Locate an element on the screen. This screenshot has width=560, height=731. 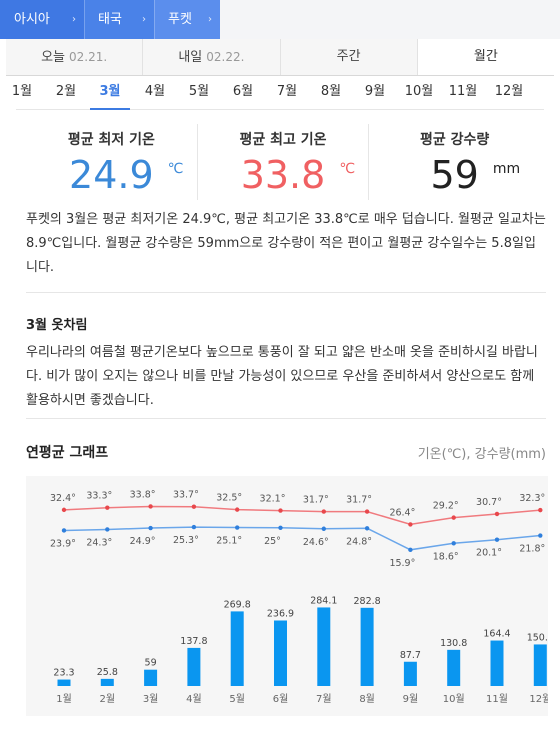
rain-value-label: 59 is located at coordinates (151, 663).